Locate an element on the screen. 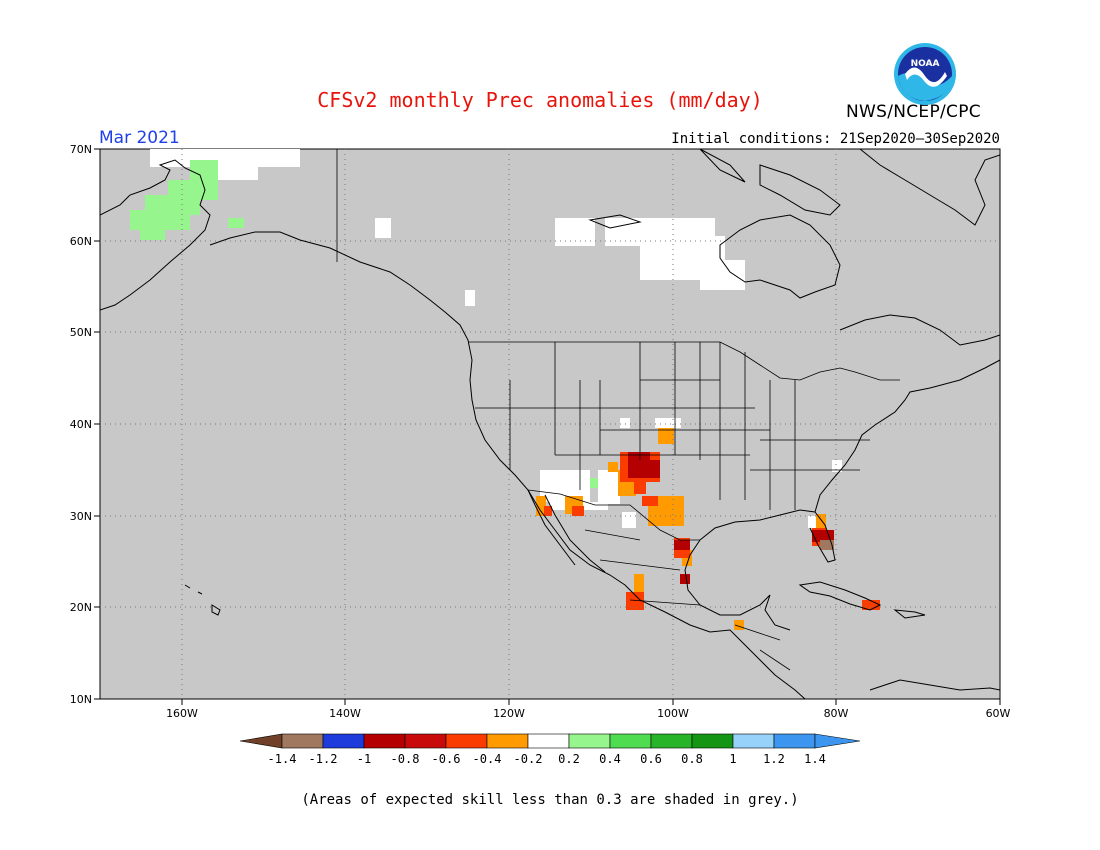  colorbar-tick-label: 0.4 is located at coordinates (610, 759).